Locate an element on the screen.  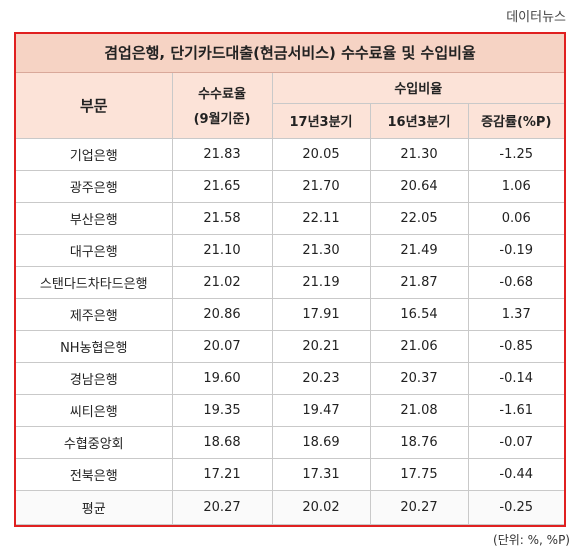
ratio-q17-cell: 21.30 is located at coordinates (321, 250).